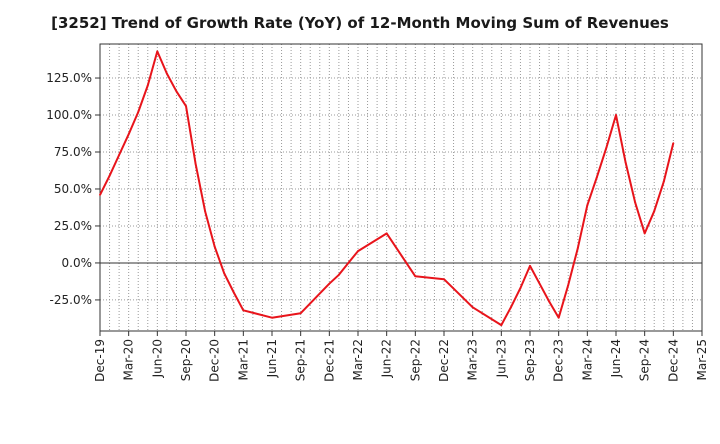 This screenshot has height=444, width=720. What do you see at coordinates (215, 360) in the screenshot?
I see `x-tick-label: Dec-20` at bounding box center [215, 360].